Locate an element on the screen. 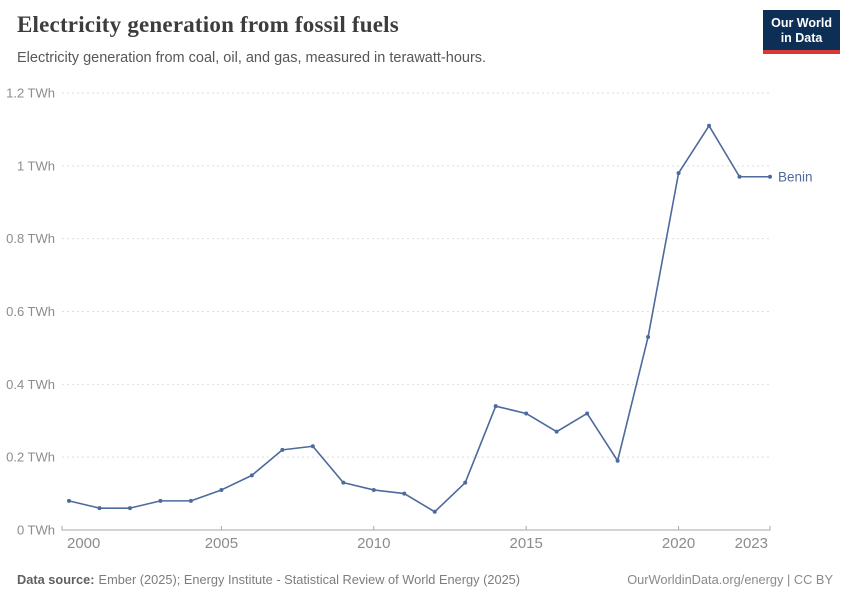 Image resolution: width=850 pixels, height=600 pixels. data-source-label: Data source: is located at coordinates (56, 579).